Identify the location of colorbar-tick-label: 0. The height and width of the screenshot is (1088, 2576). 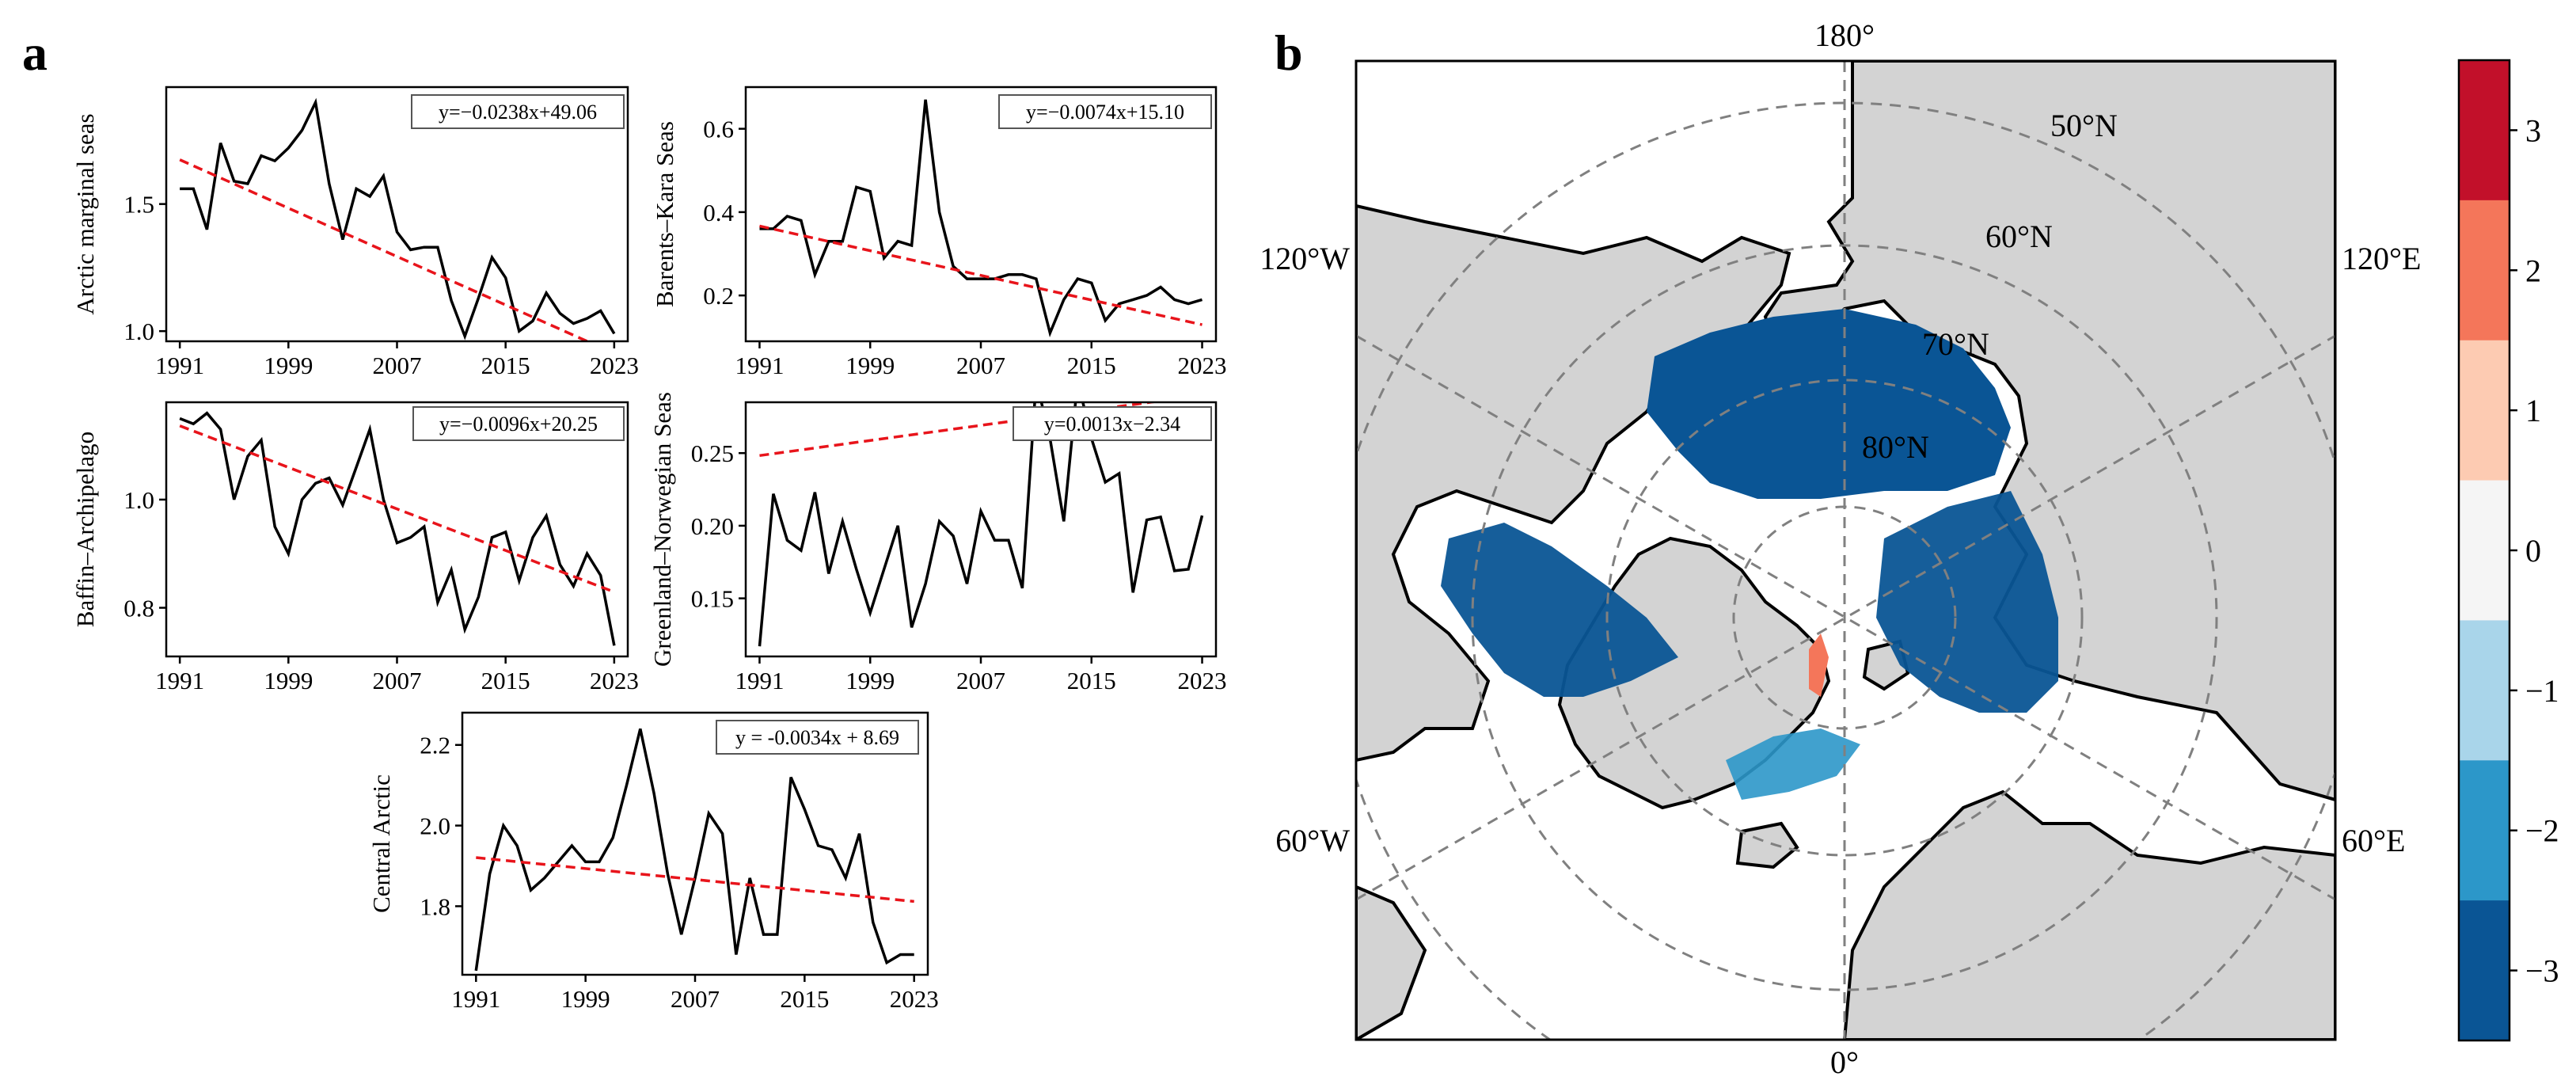
(2533, 551).